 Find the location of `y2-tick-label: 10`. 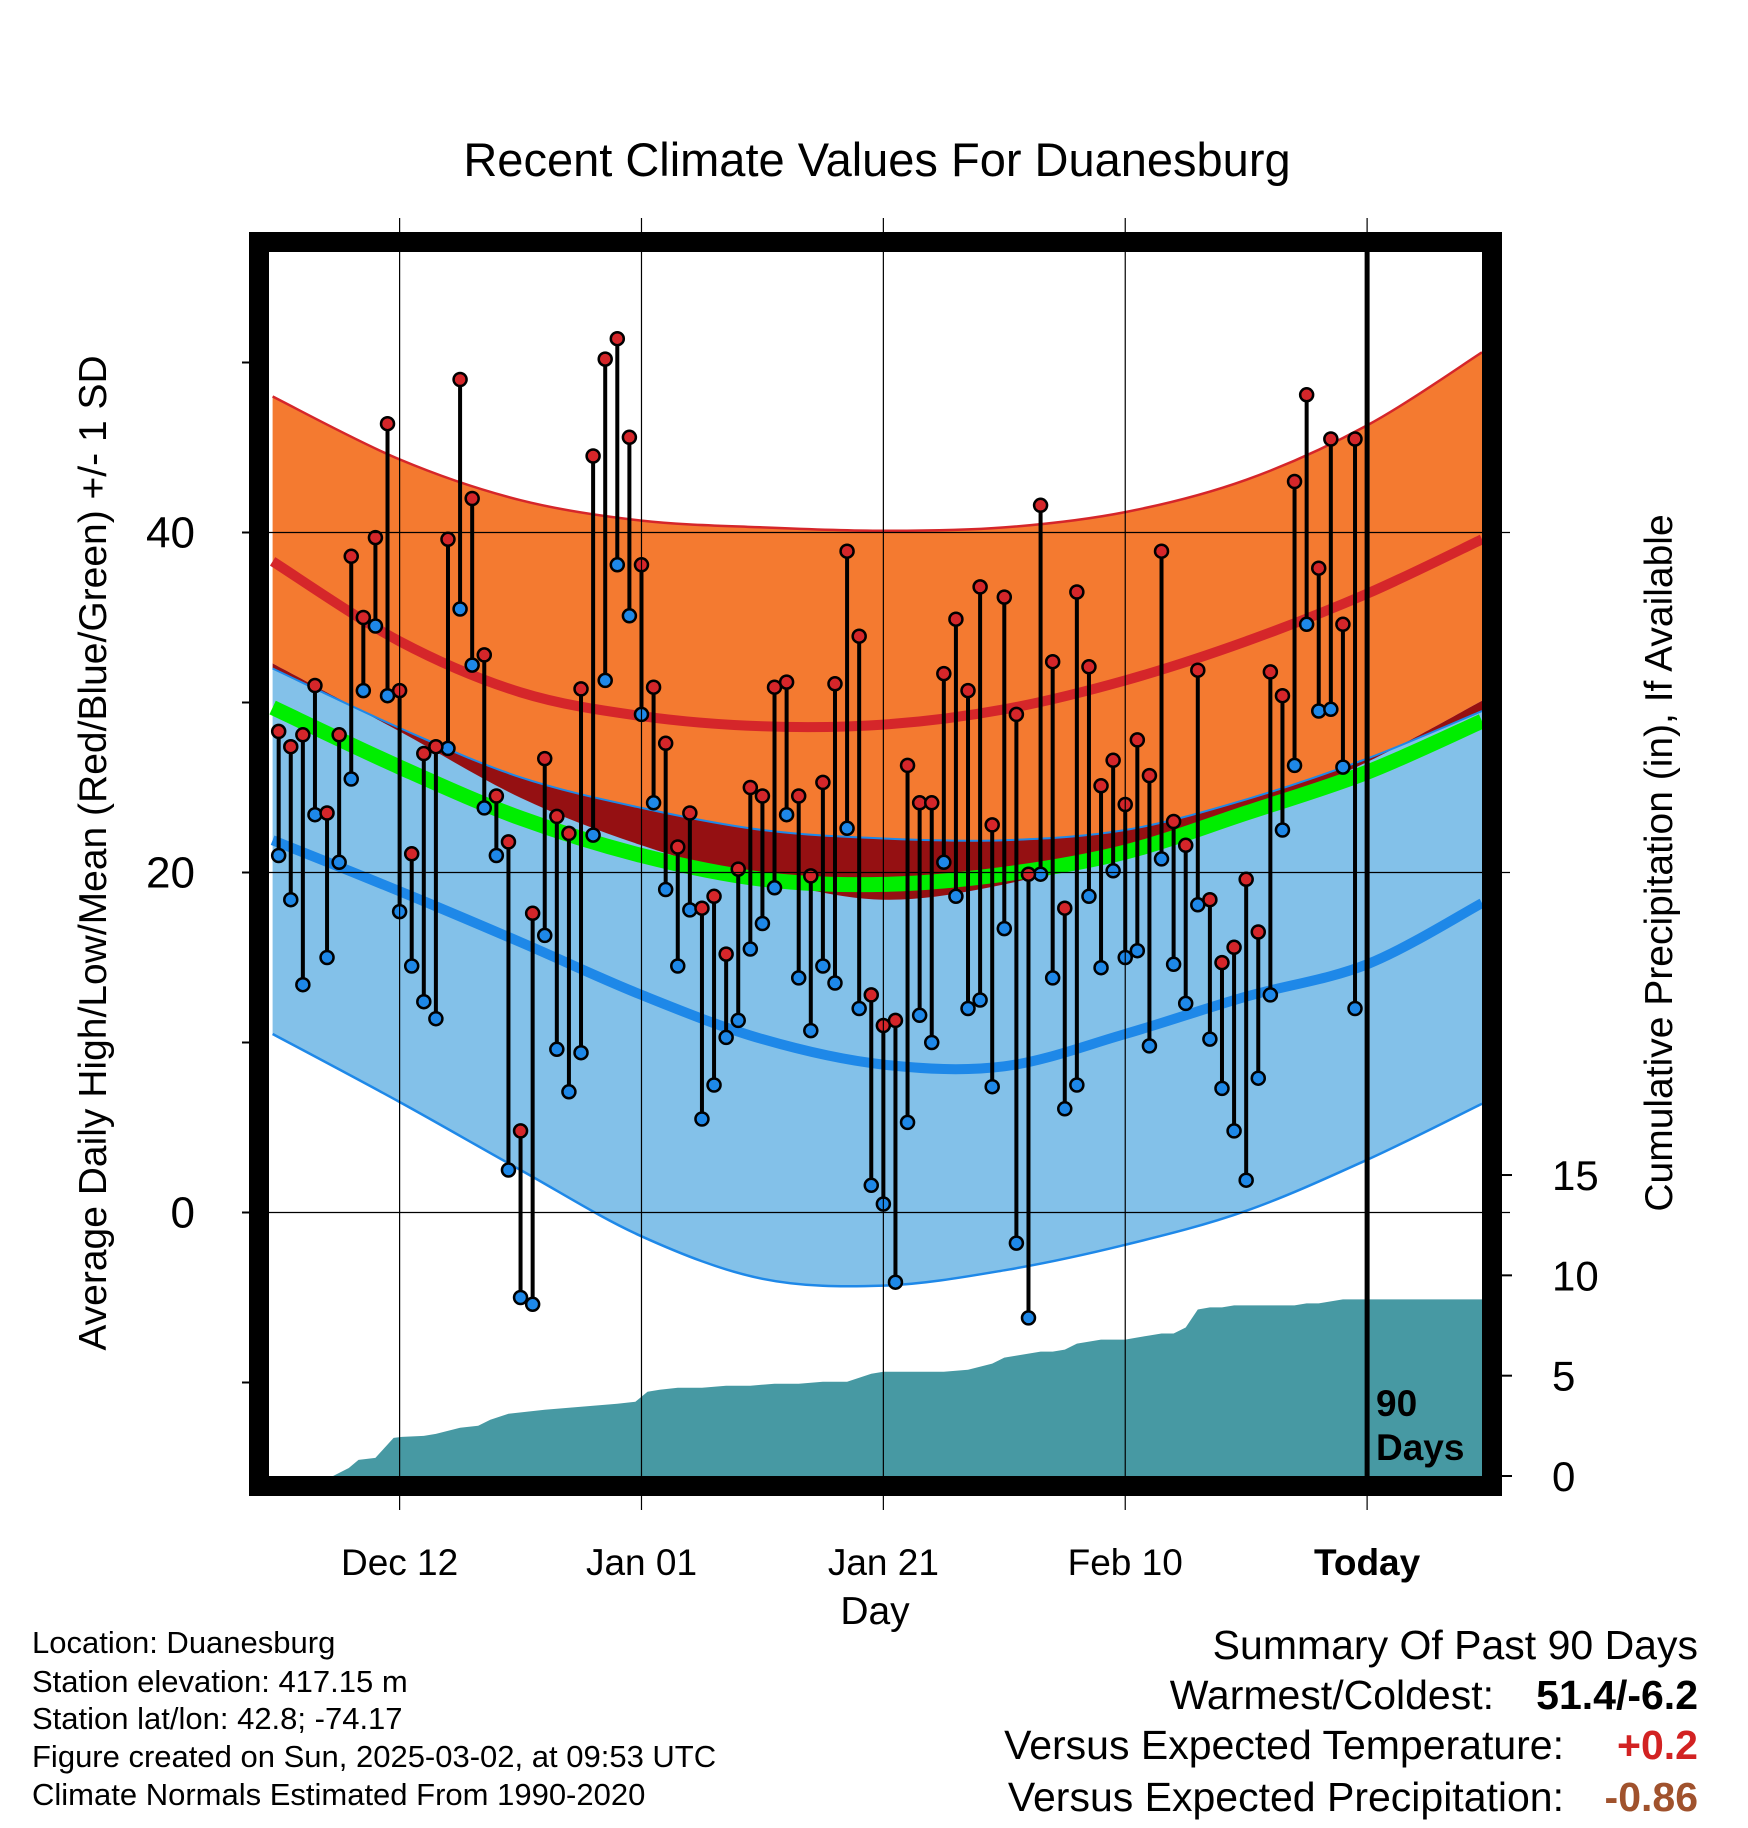

y2-tick-label: 10 is located at coordinates (1575, 1275).